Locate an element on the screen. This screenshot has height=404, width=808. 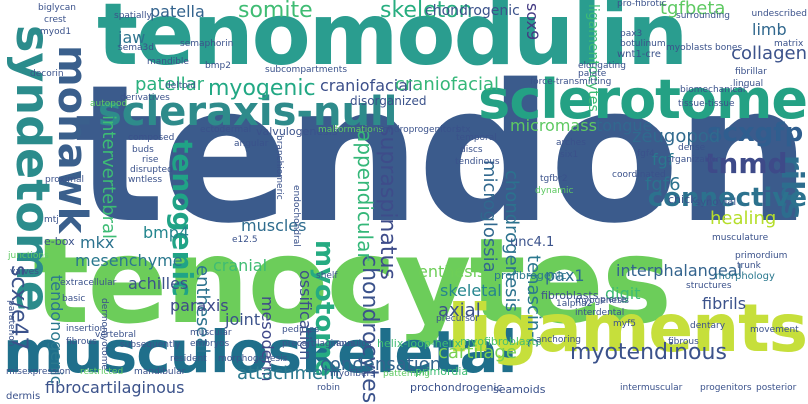
word-craniofacial: craniofacial is located at coordinates (447, 85).